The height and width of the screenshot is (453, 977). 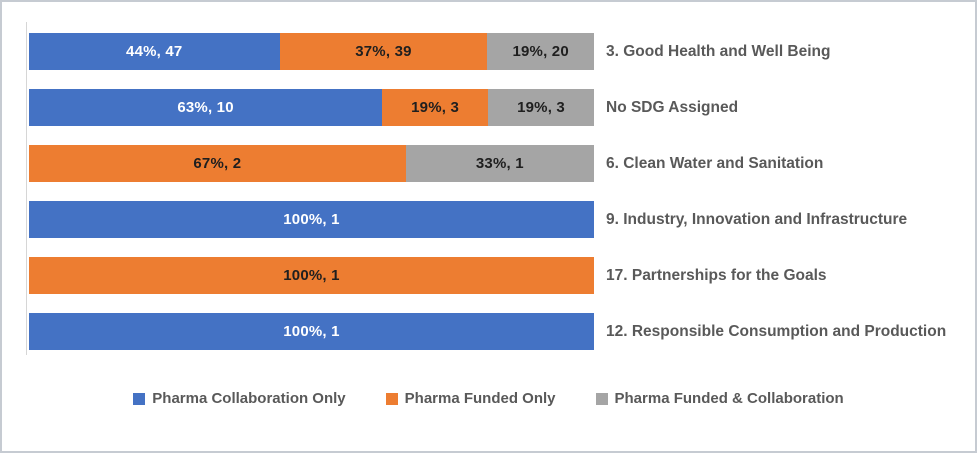 What do you see at coordinates (672, 107) in the screenshot?
I see `category-label: No SDG Assigned` at bounding box center [672, 107].